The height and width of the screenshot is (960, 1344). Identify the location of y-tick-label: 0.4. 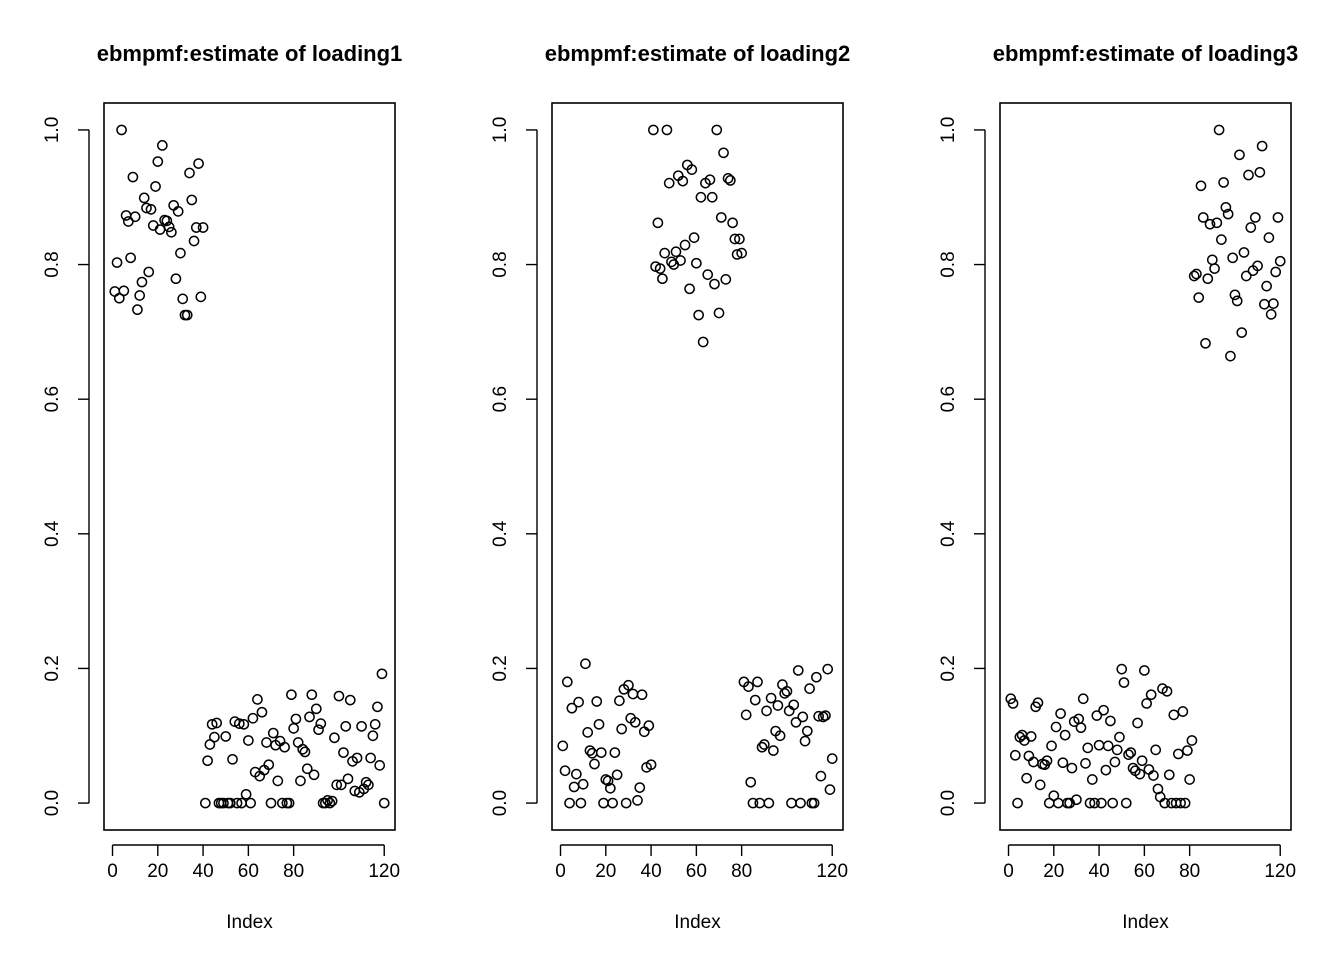
(52, 533).